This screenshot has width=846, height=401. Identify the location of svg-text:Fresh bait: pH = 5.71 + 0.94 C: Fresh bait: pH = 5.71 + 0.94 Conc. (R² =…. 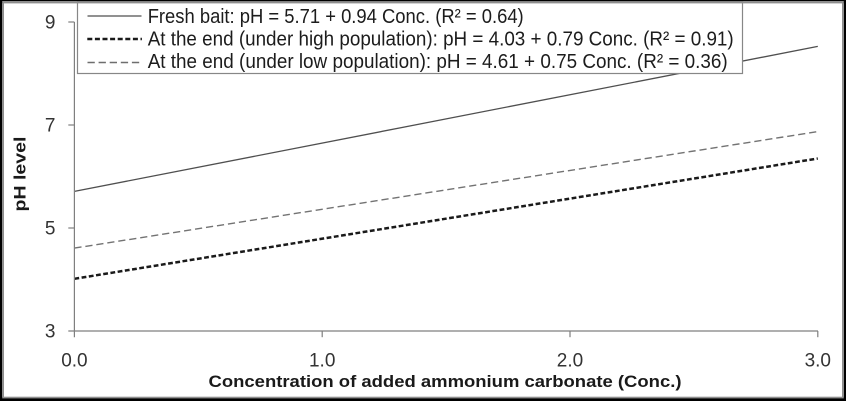
(336, 17).